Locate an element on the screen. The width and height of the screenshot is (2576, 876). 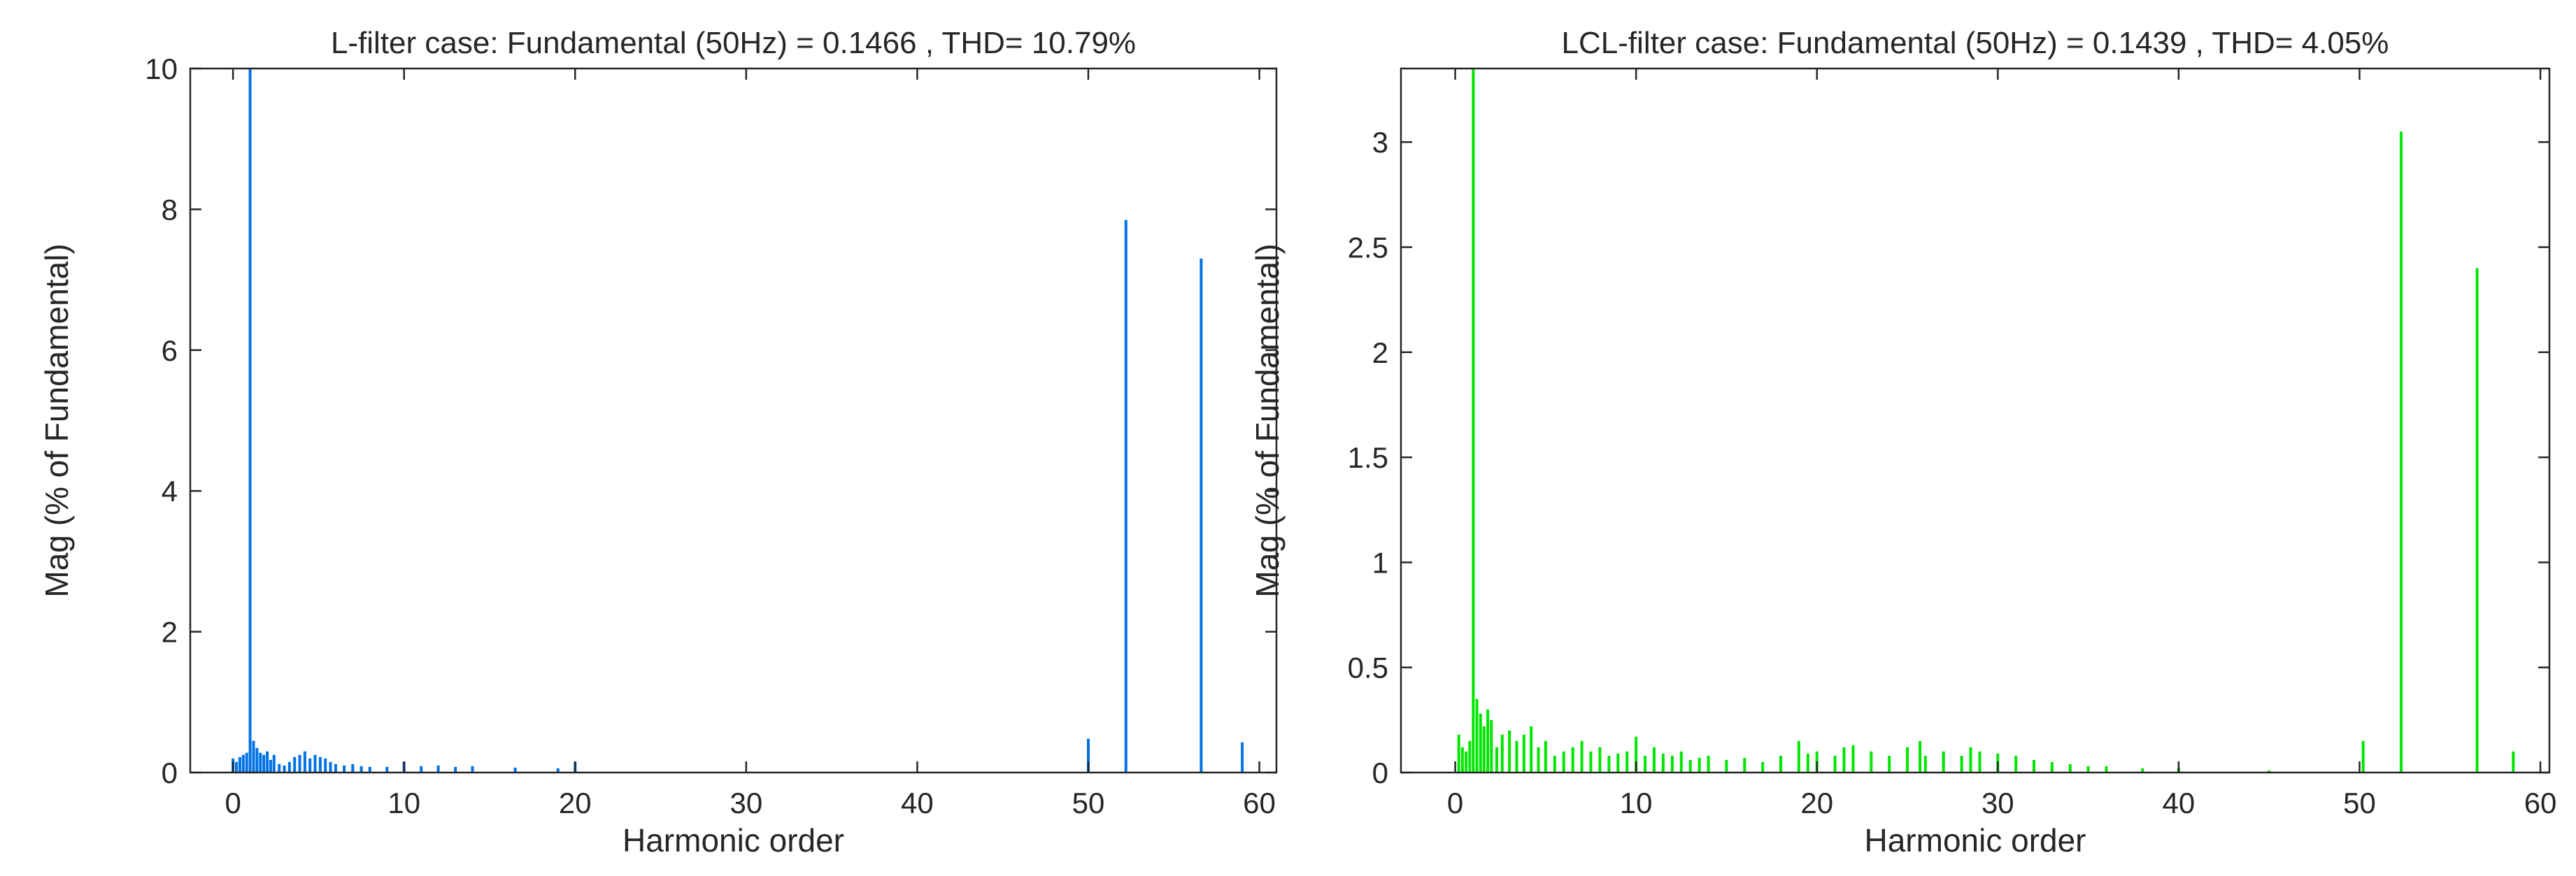
y-tick-label: 4 is located at coordinates (170, 491).